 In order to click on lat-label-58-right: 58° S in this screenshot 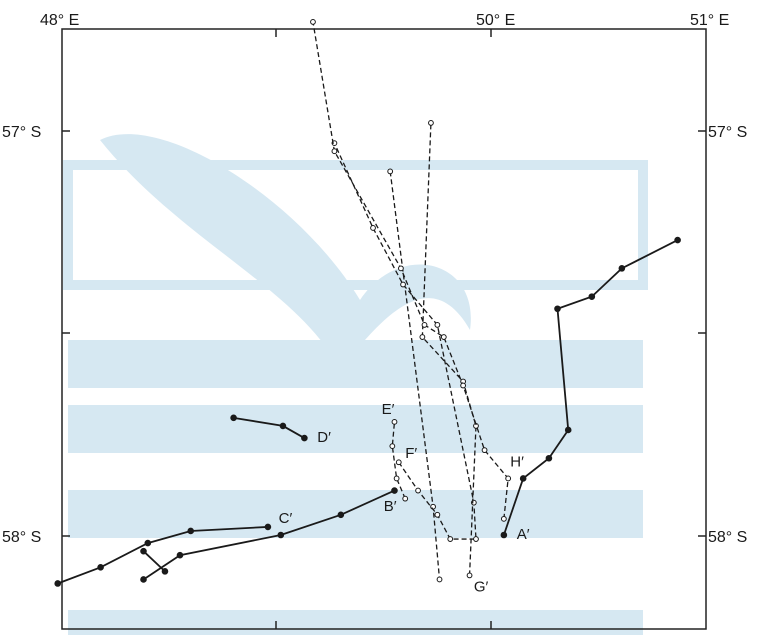, I will do `click(727, 537)`.